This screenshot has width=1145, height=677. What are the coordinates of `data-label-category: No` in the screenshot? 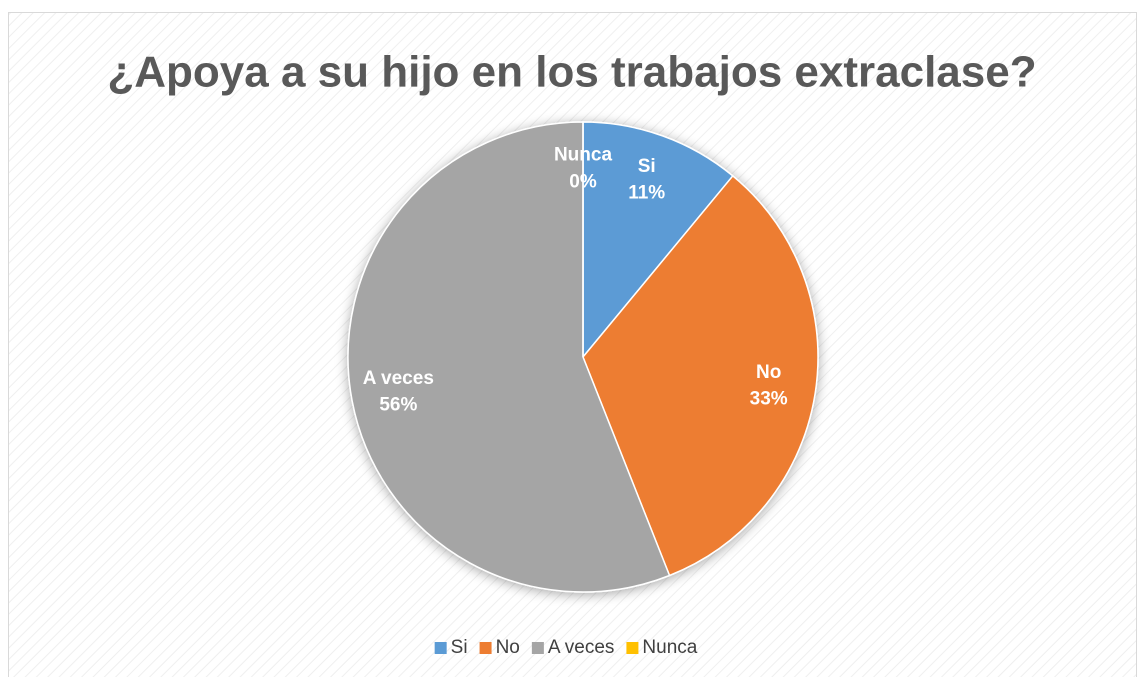 It's located at (768, 372).